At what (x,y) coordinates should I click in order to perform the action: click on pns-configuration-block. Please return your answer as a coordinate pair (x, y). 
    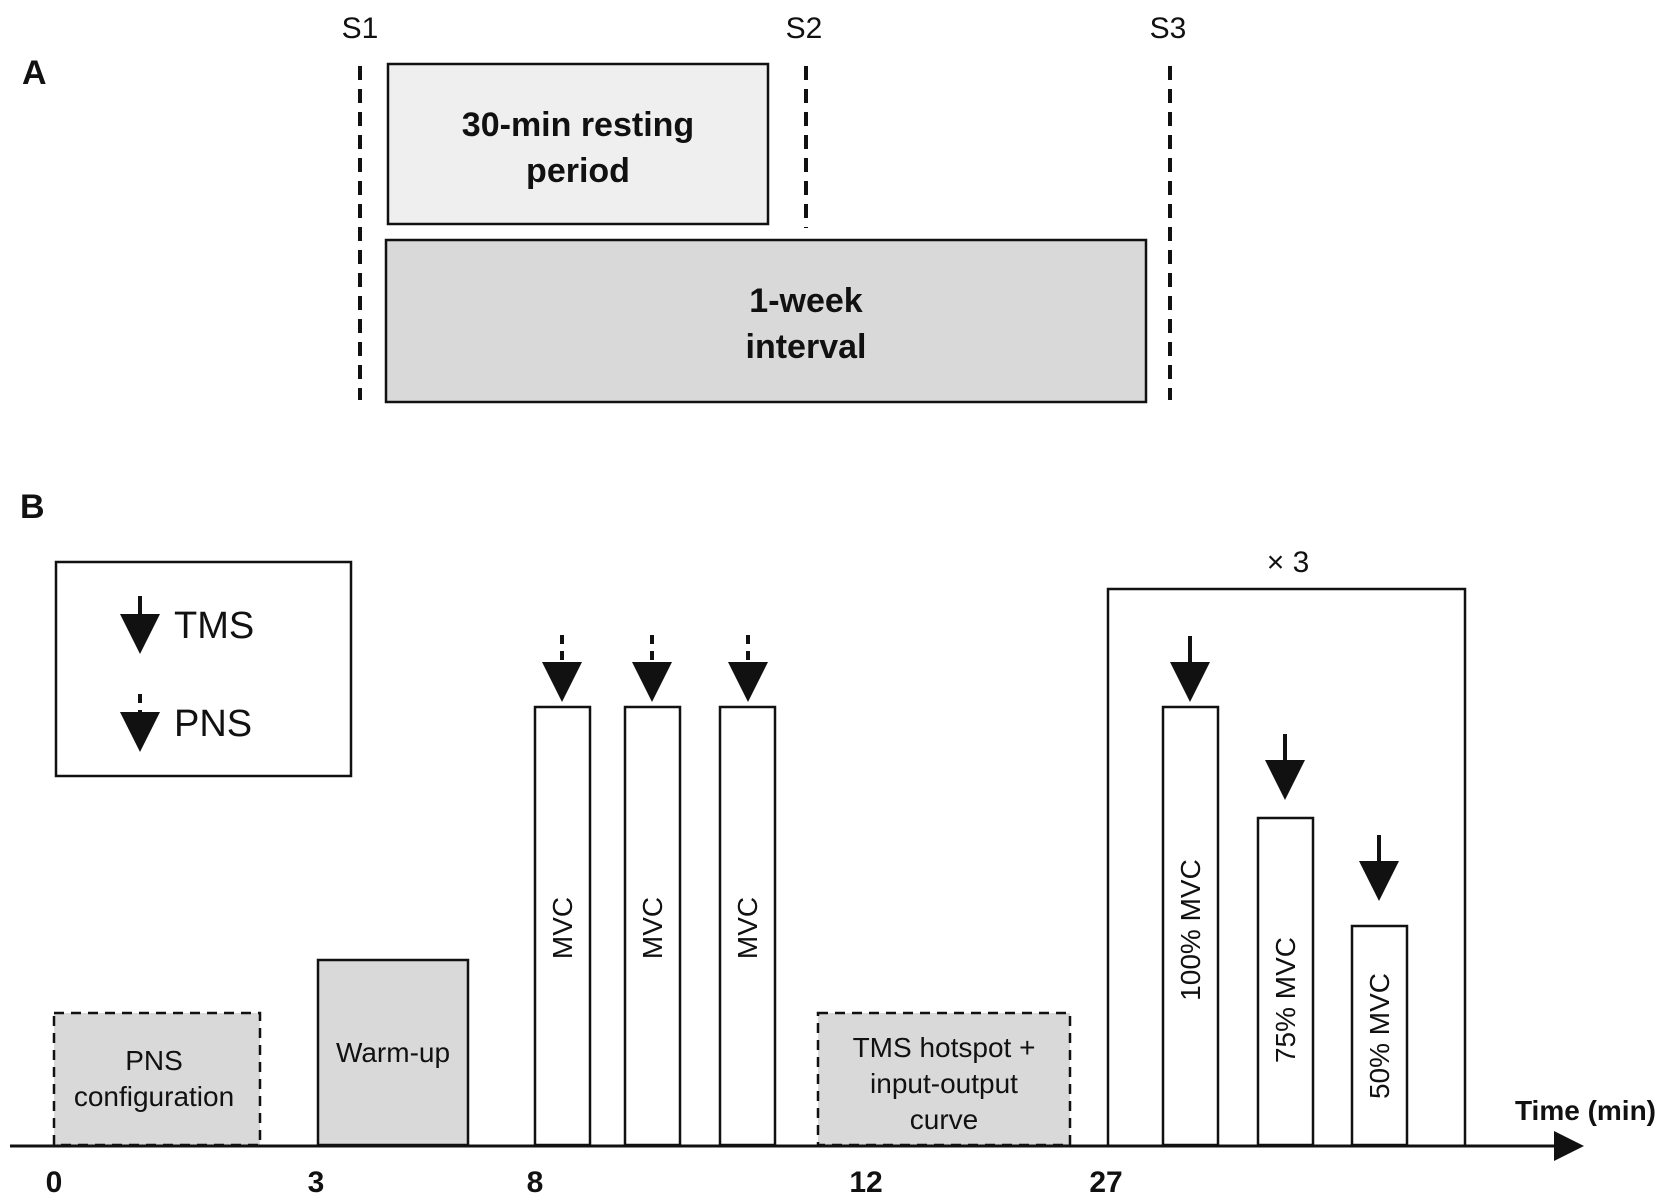
    Looking at the image, I should click on (157, 1079).